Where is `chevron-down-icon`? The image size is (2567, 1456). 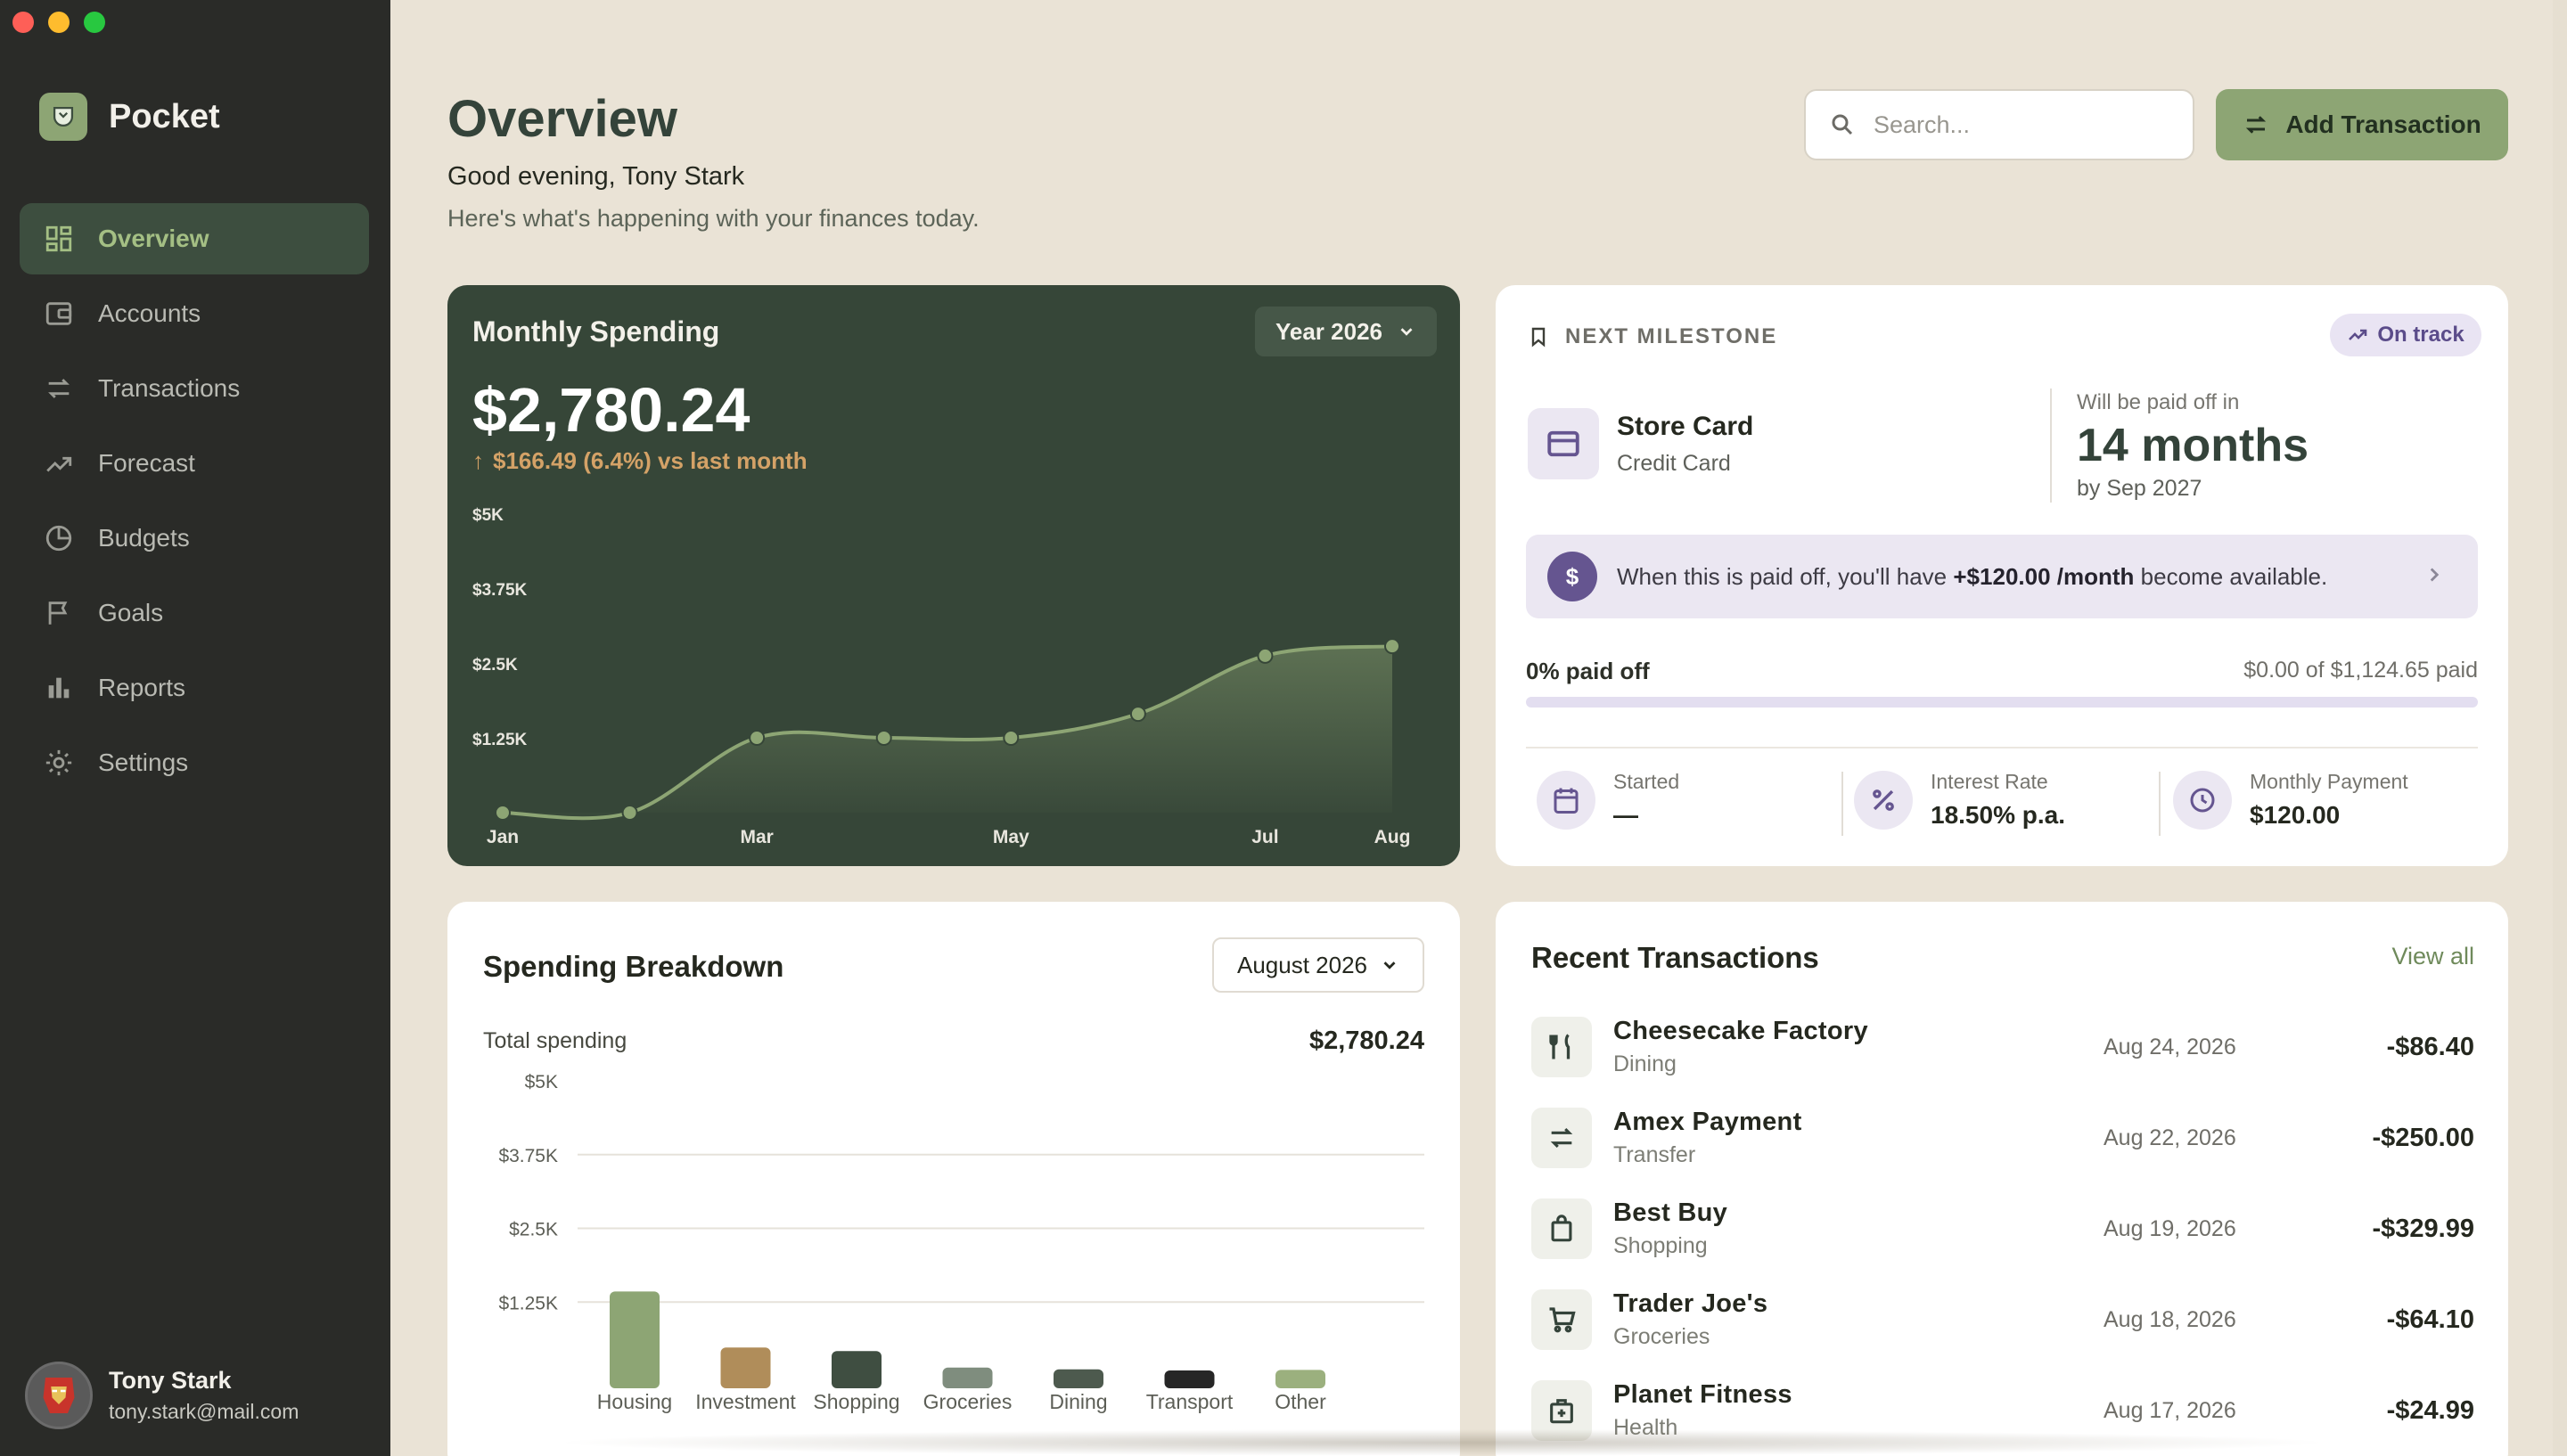 chevron-down-icon is located at coordinates (1407, 331).